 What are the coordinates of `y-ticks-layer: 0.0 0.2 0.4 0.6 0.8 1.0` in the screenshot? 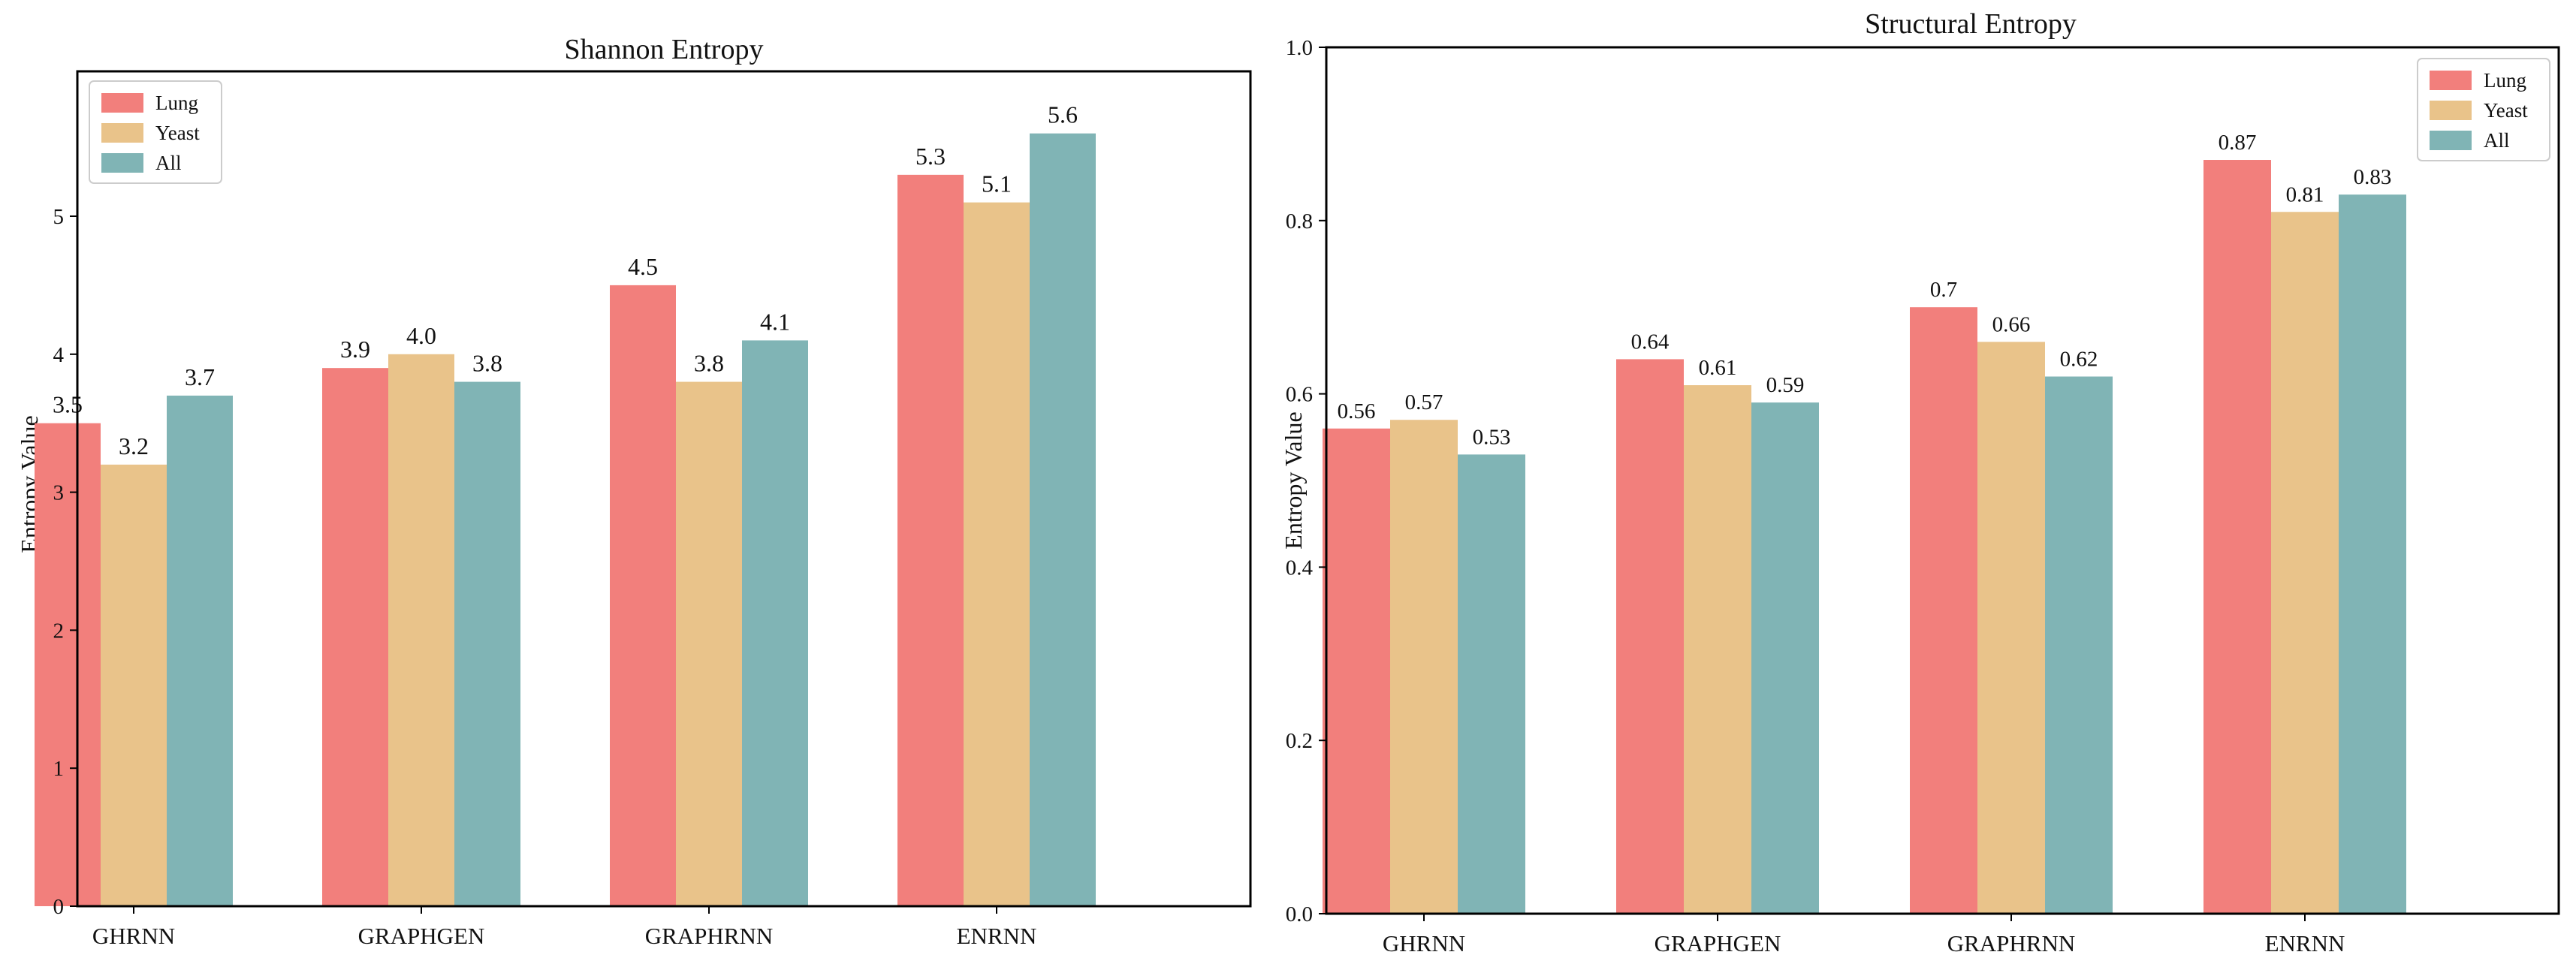 It's located at (1306, 481).